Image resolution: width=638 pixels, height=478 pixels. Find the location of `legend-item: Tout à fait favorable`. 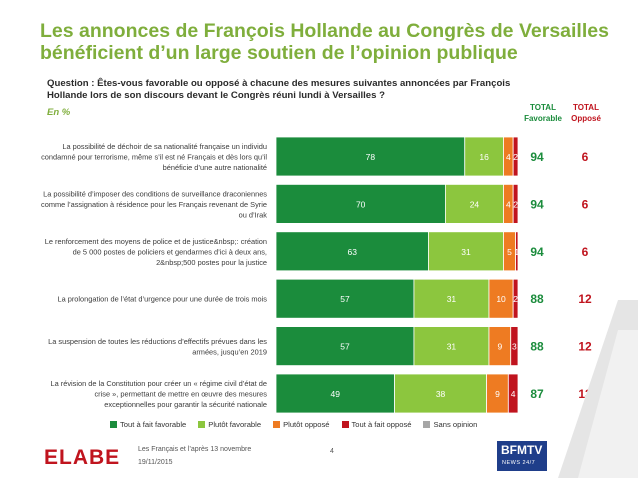

legend-item: Tout à fait favorable is located at coordinates (148, 424).